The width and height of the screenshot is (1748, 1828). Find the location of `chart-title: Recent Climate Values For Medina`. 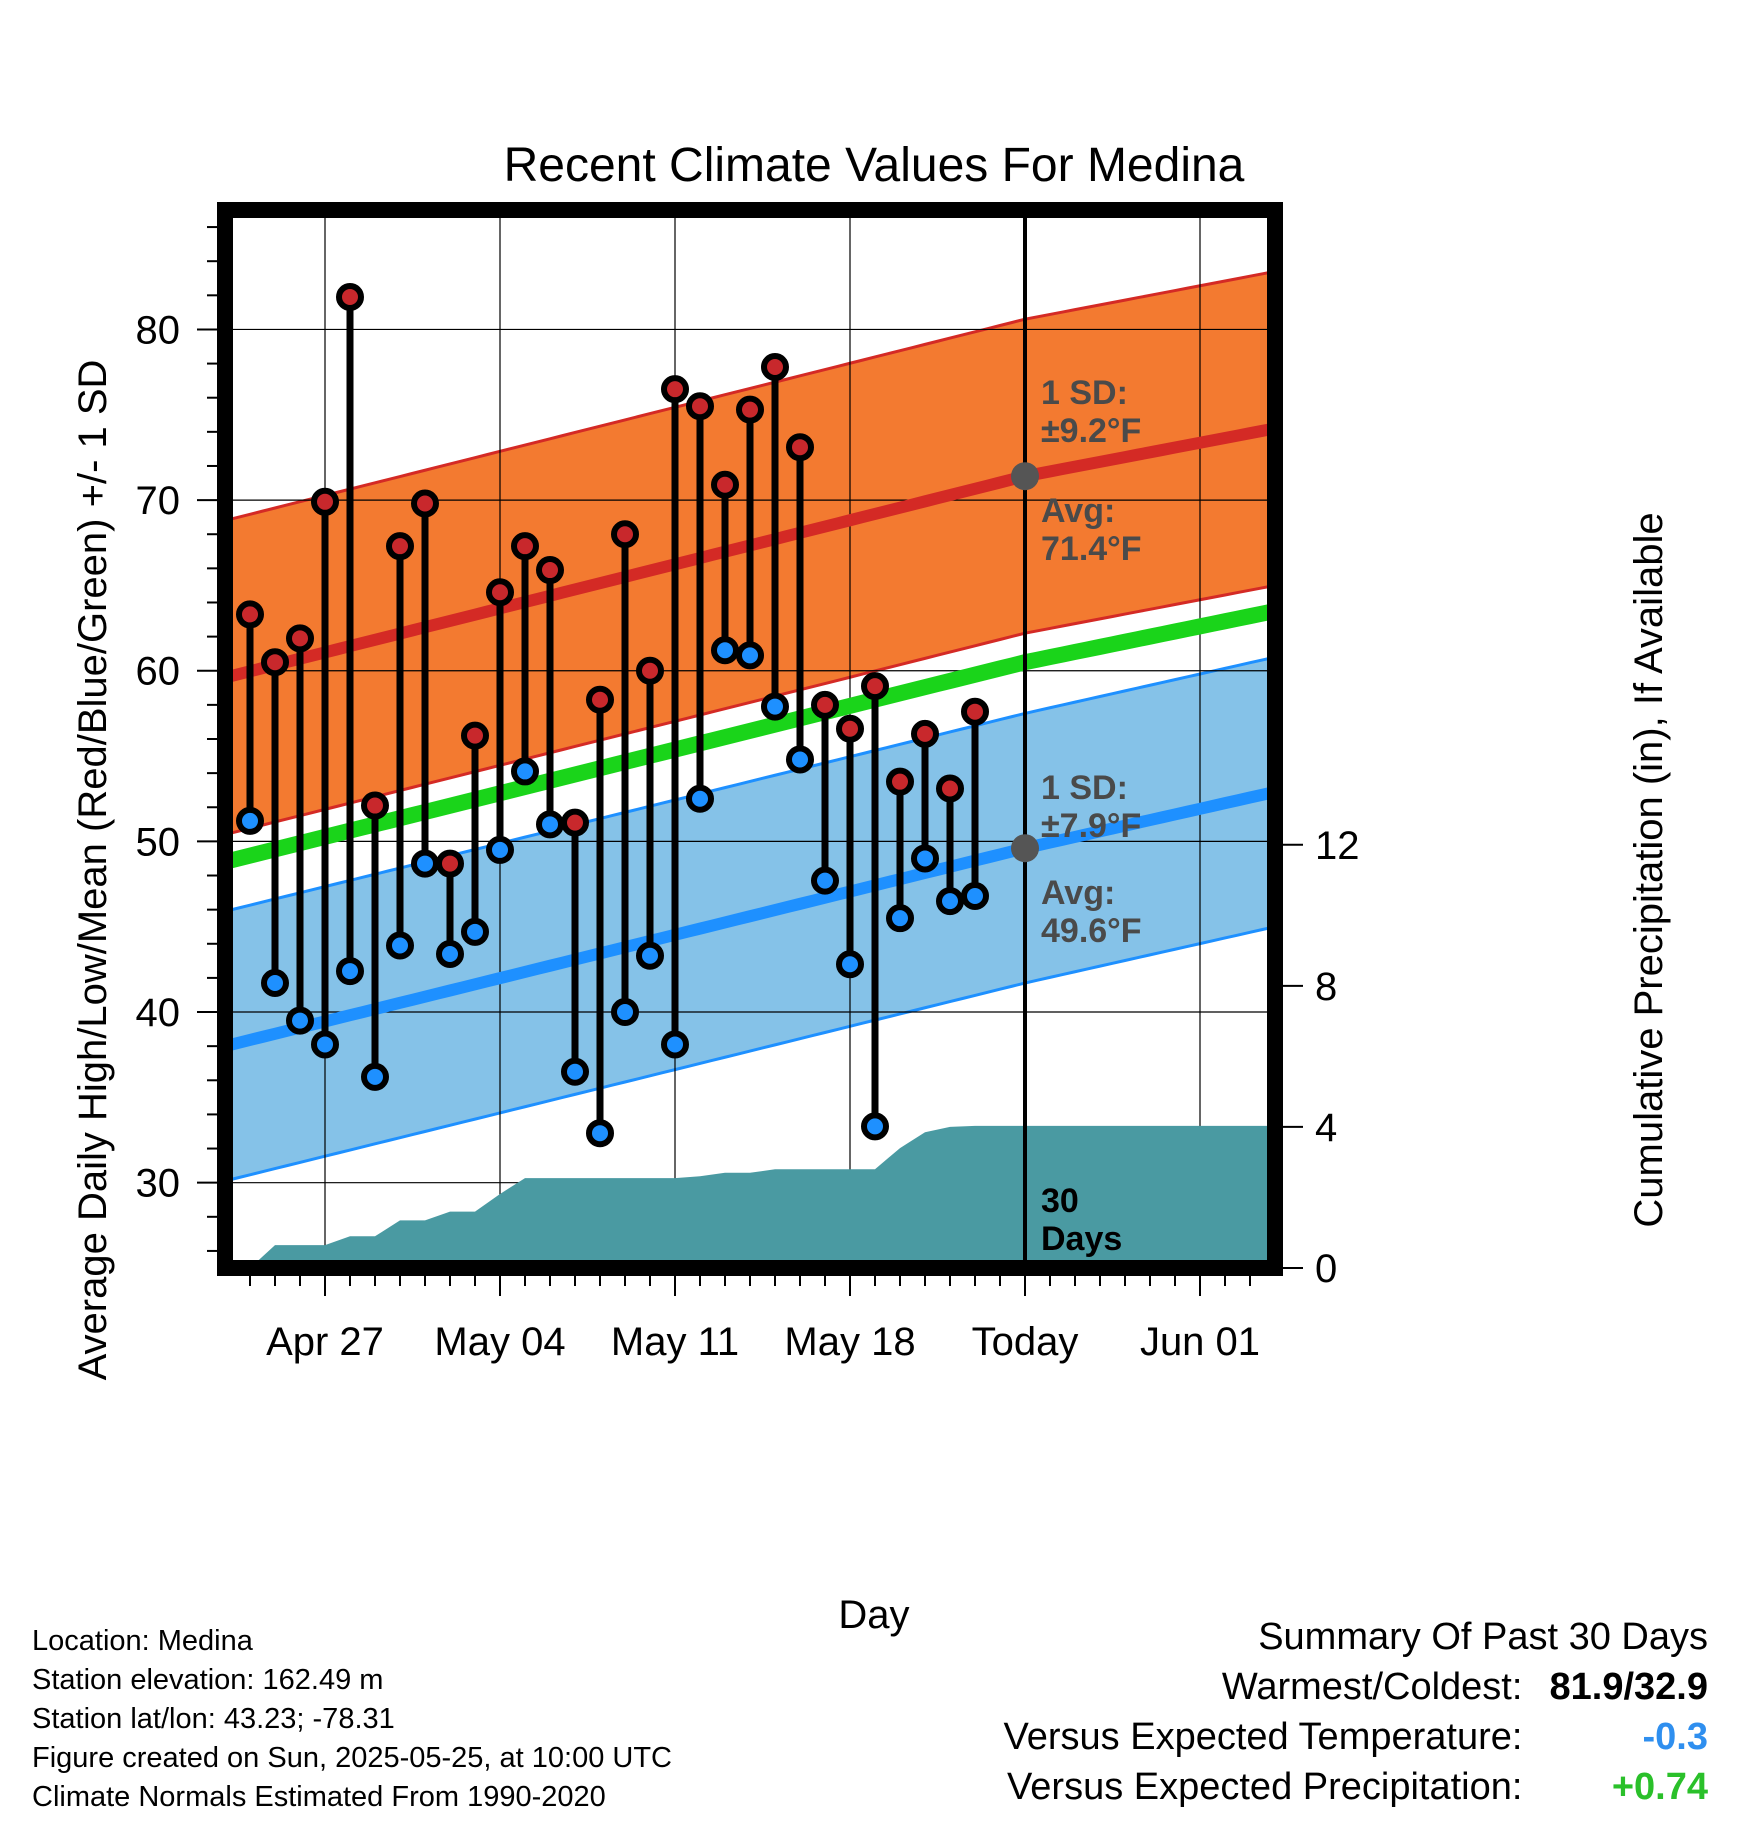

chart-title: Recent Climate Values For Medina is located at coordinates (874, 165).